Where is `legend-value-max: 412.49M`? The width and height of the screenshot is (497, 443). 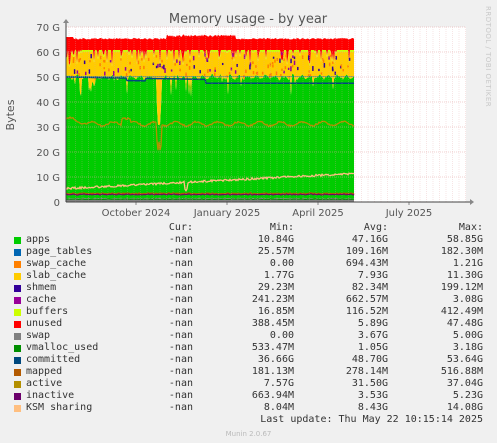 legend-value-max: 412.49M is located at coordinates (461, 311).